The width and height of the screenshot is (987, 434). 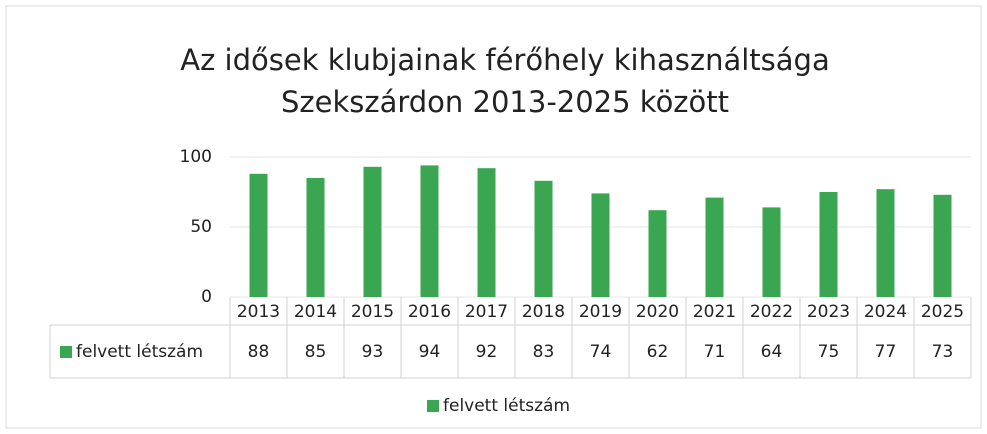 I want to click on legend-key, so click(x=433, y=406).